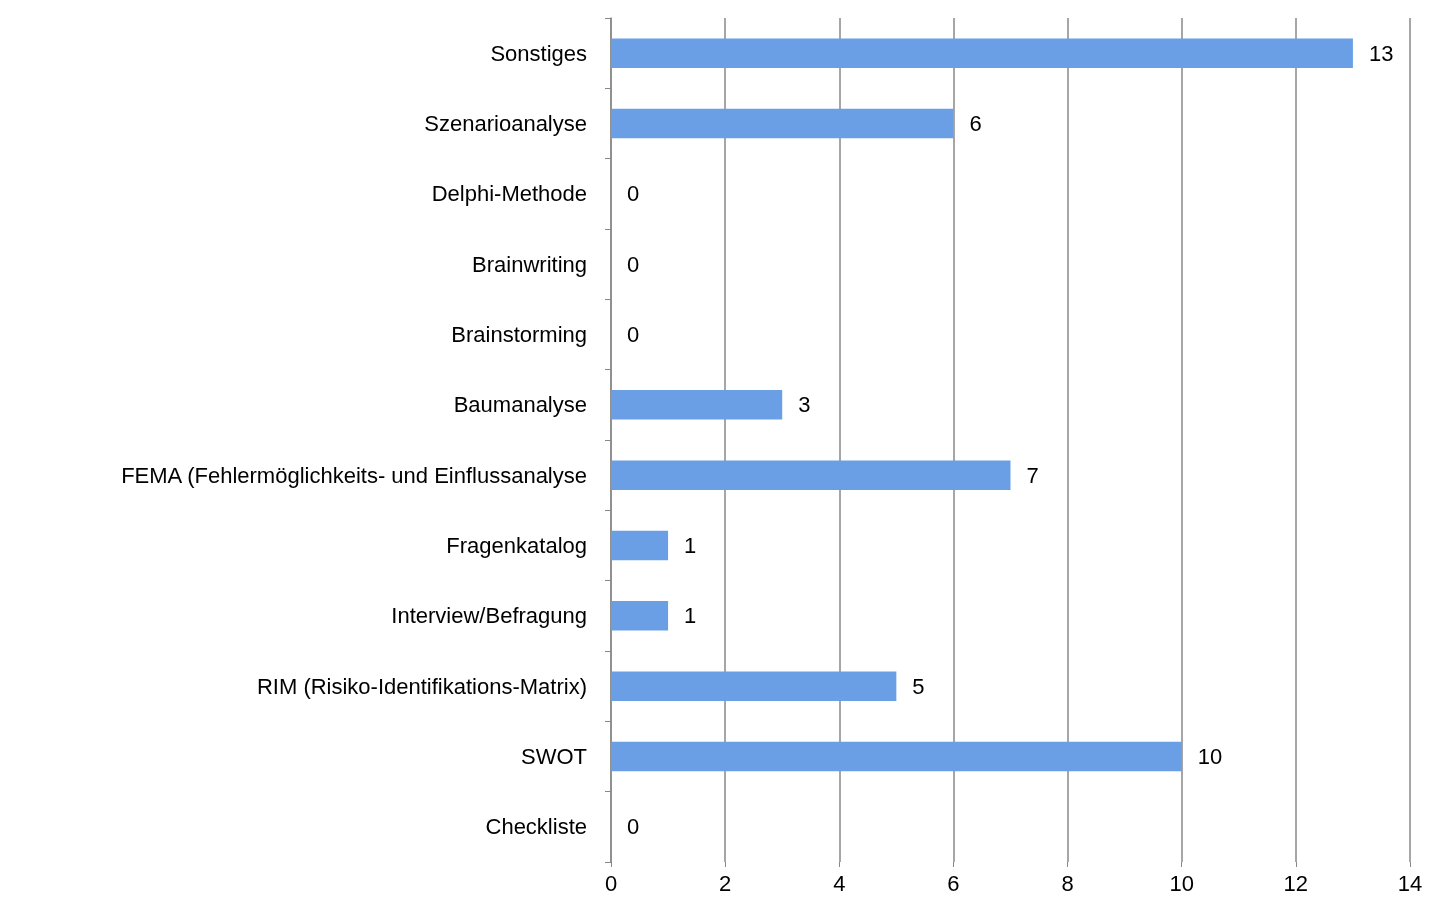 The width and height of the screenshot is (1435, 913). What do you see at coordinates (489, 616) in the screenshot?
I see `y-tick-label: Interview/Befragung` at bounding box center [489, 616].